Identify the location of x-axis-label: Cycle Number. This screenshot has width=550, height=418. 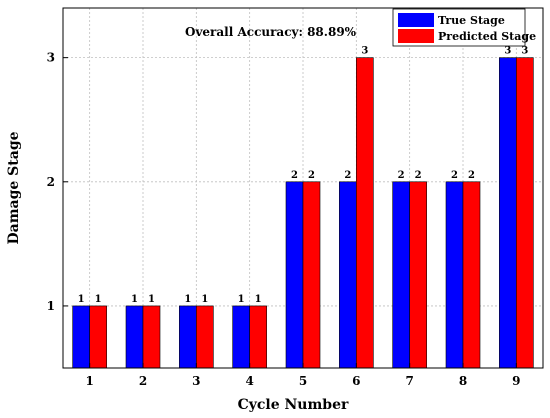
(293, 405).